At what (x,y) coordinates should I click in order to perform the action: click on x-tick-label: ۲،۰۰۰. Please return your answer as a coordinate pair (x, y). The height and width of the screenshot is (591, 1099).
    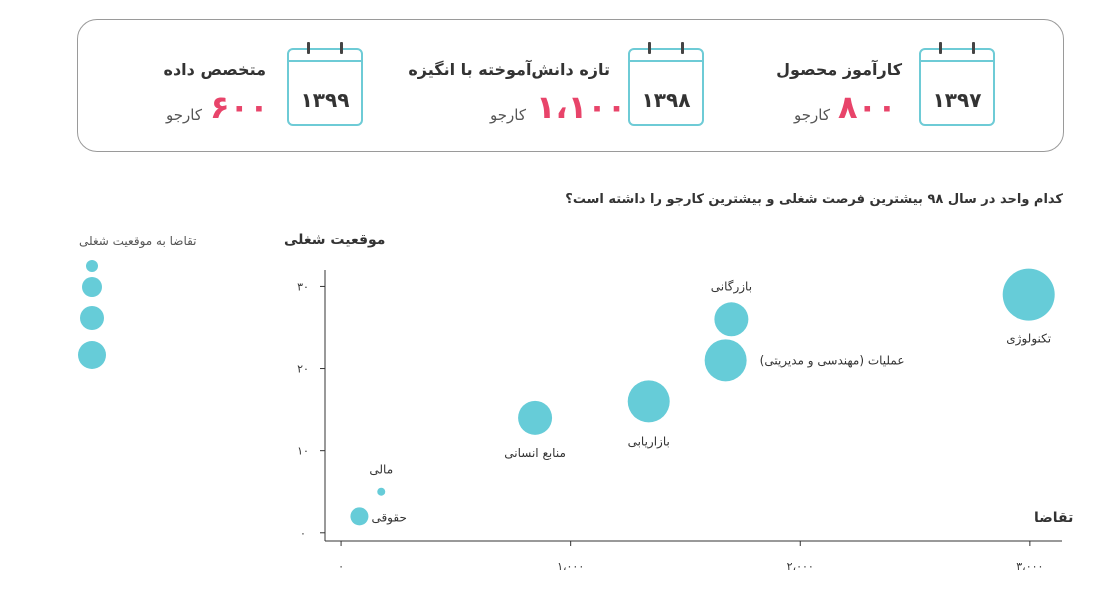
    Looking at the image, I should click on (800, 566).